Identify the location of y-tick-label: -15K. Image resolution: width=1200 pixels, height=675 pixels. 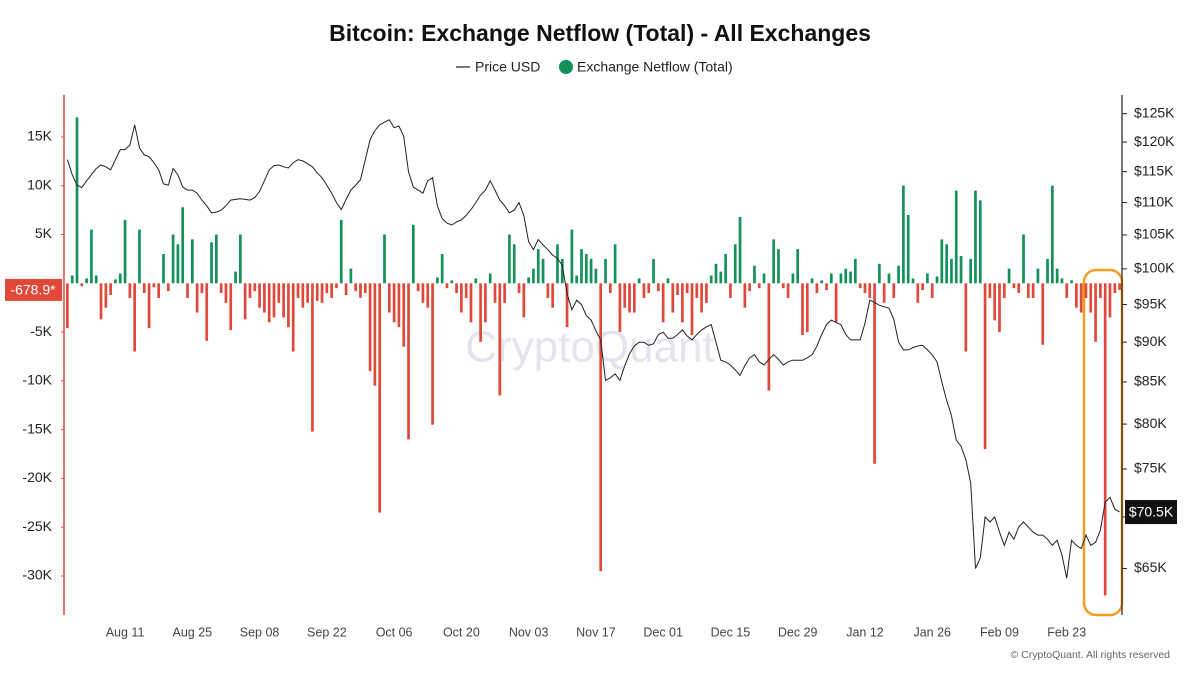
(37, 428).